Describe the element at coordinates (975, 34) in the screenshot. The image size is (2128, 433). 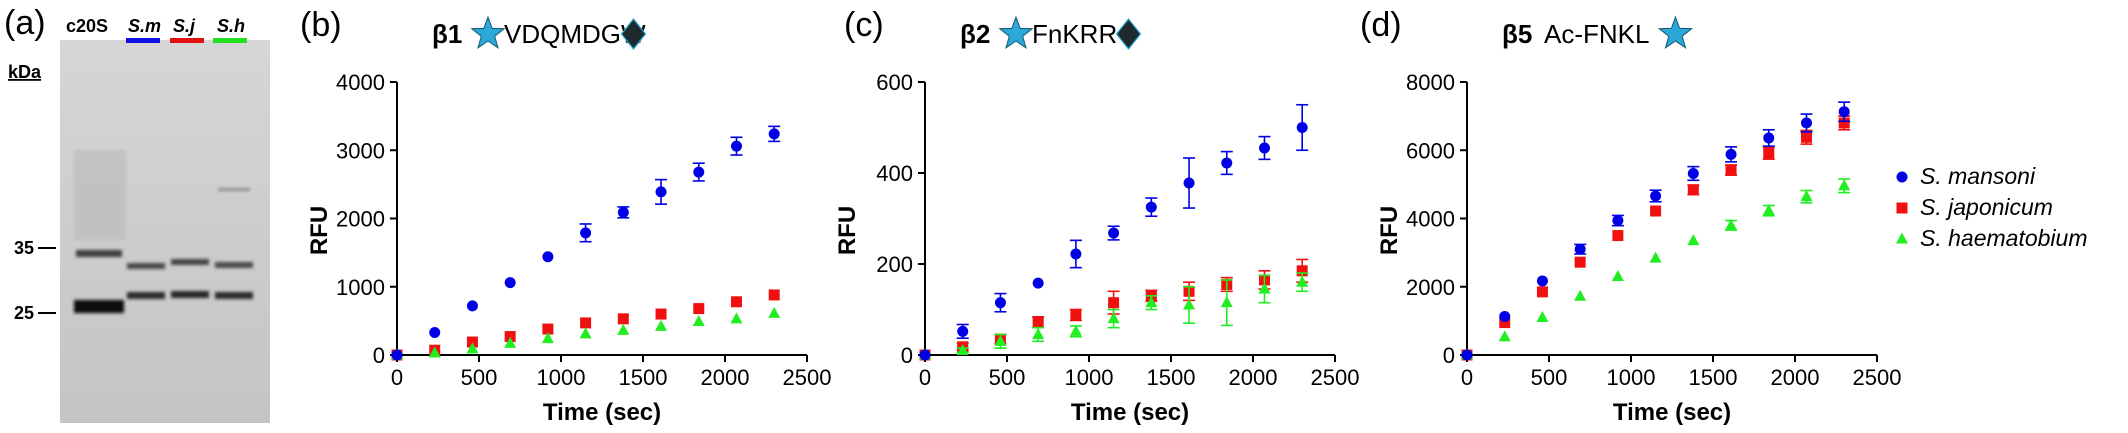
I see `chart-title-subunit: β2` at that location.